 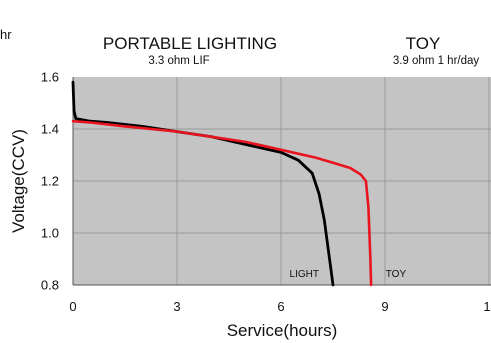 I want to click on y-tick-label: 1.6, so click(x=50, y=77).